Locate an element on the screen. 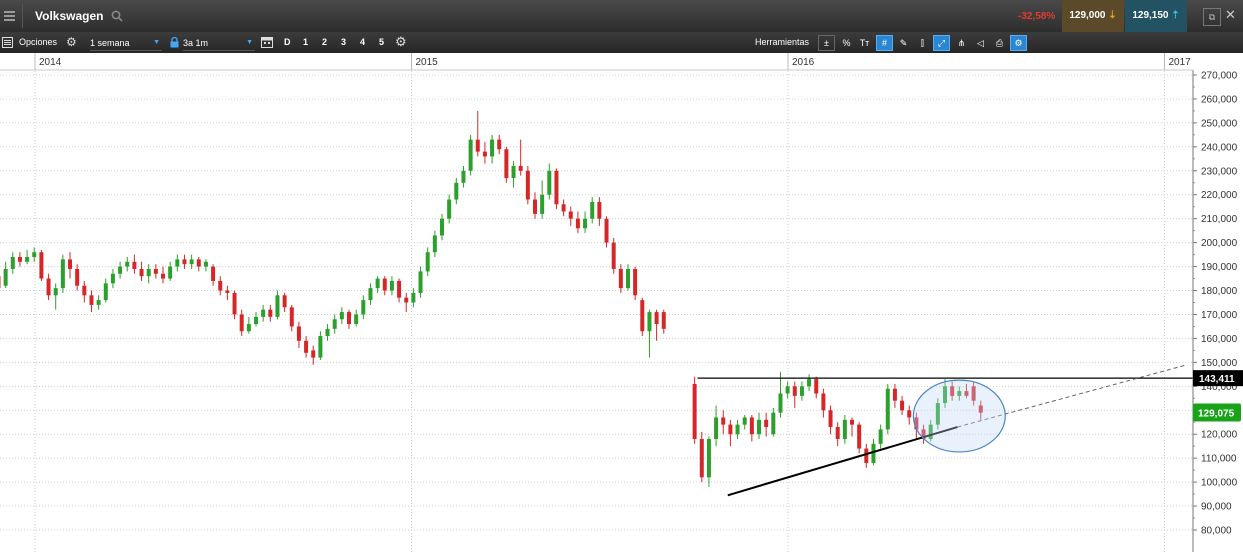 This screenshot has height=552, width=1243. y-tick-label: 220,000 is located at coordinates (1219, 195).